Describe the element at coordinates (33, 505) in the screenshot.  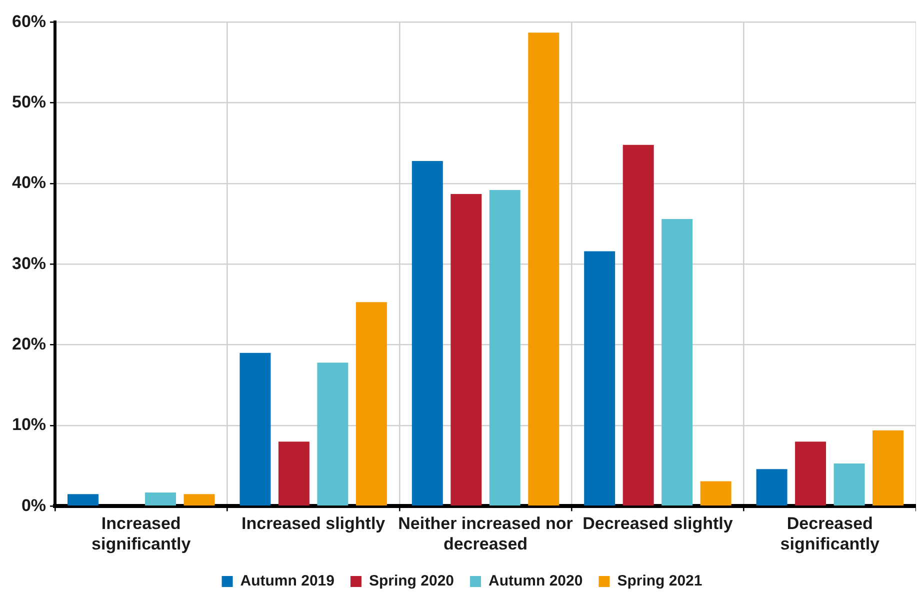
I see `y-tick-label: 0%` at that location.